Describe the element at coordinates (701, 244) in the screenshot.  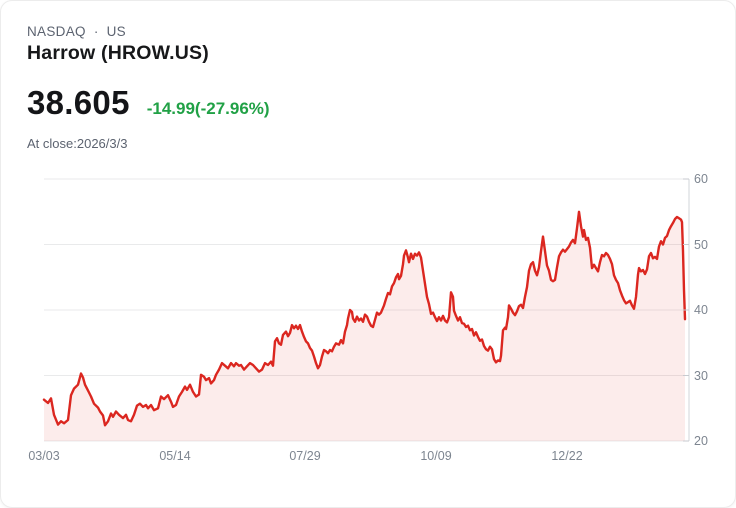
I see `y-axis-label: 50` at that location.